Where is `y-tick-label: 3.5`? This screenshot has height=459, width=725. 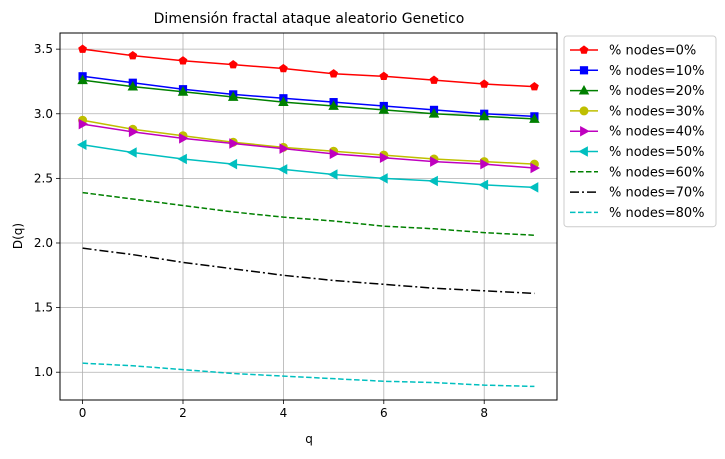
y-tick-label: 3.5 is located at coordinates (43, 49).